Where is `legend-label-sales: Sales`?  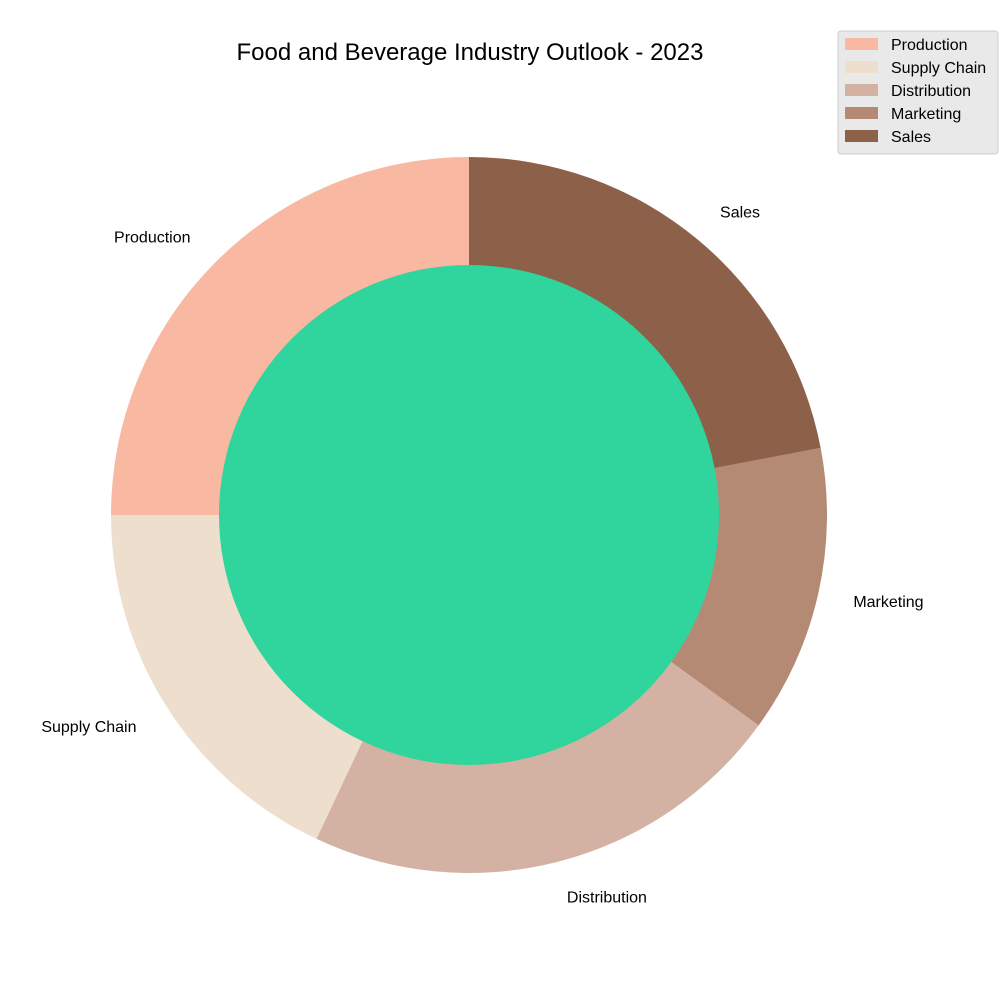
legend-label-sales: Sales is located at coordinates (911, 137).